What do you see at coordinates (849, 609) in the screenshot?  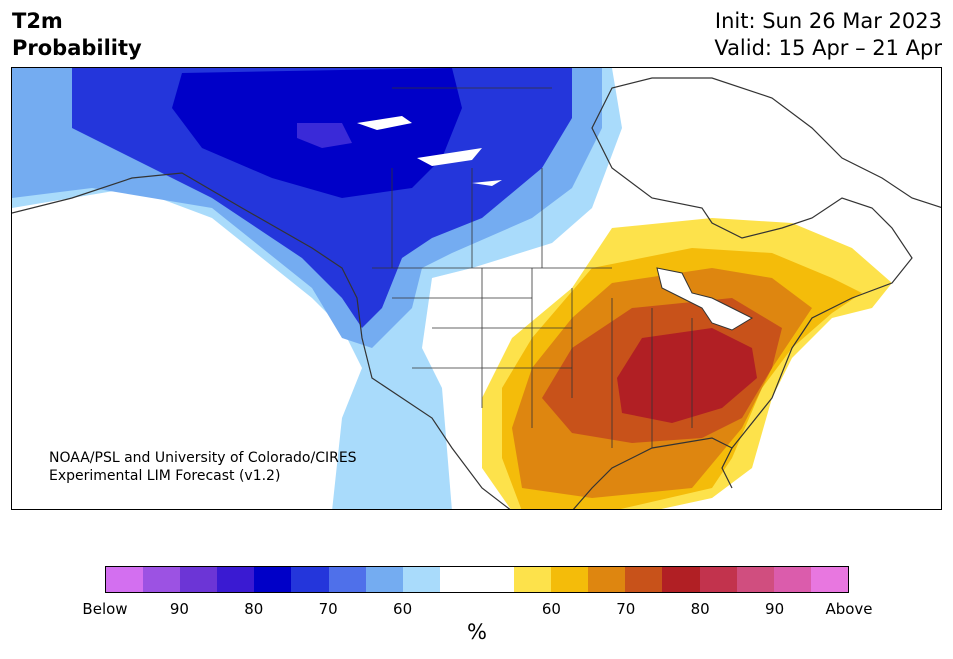 I see `colorbar-tick-label: Above` at bounding box center [849, 609].